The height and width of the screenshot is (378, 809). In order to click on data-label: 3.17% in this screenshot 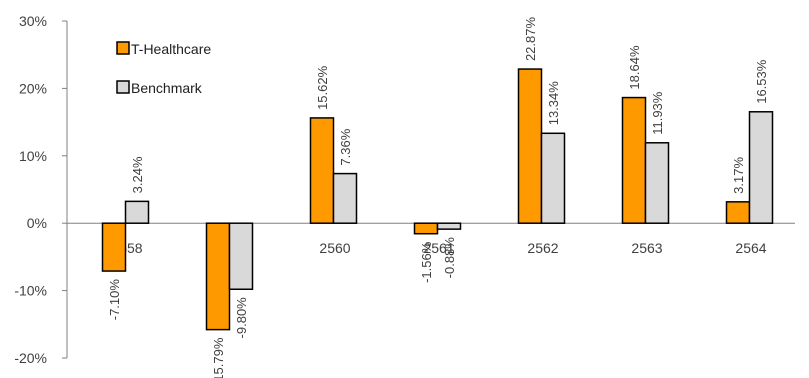, I will do `click(738, 175)`.